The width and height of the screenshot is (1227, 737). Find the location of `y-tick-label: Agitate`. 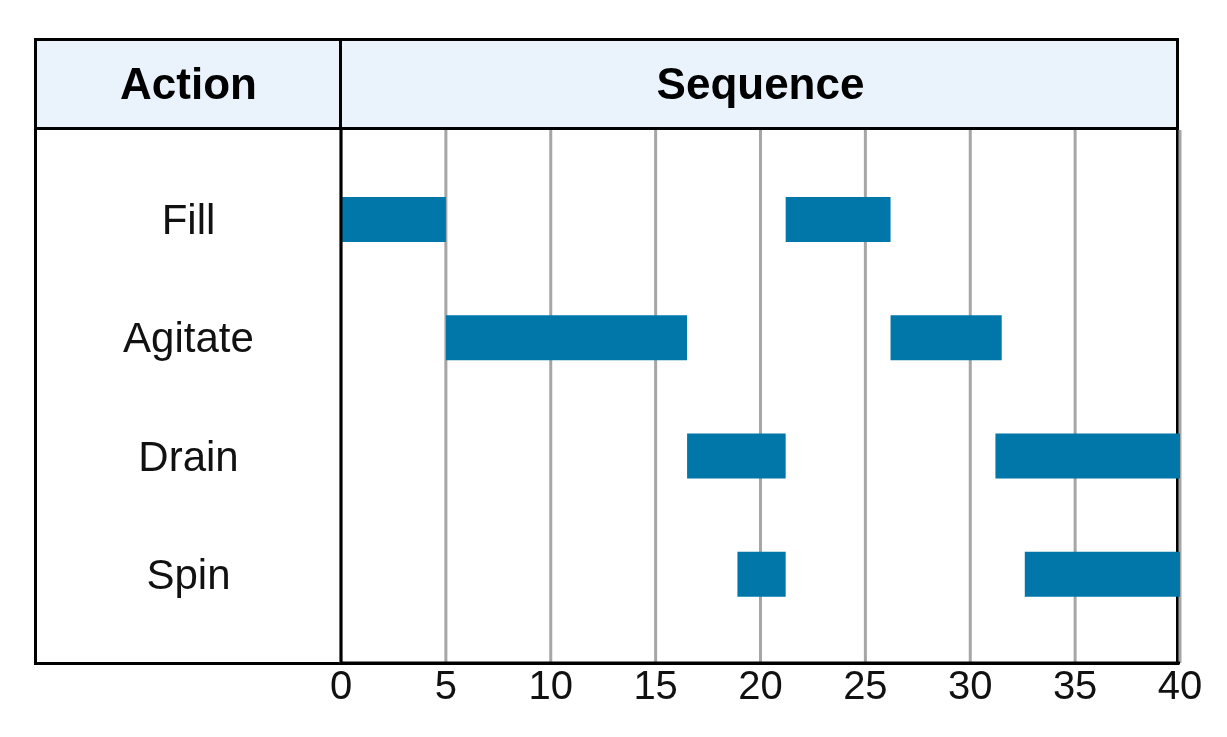

y-tick-label: Agitate is located at coordinates (188, 338).